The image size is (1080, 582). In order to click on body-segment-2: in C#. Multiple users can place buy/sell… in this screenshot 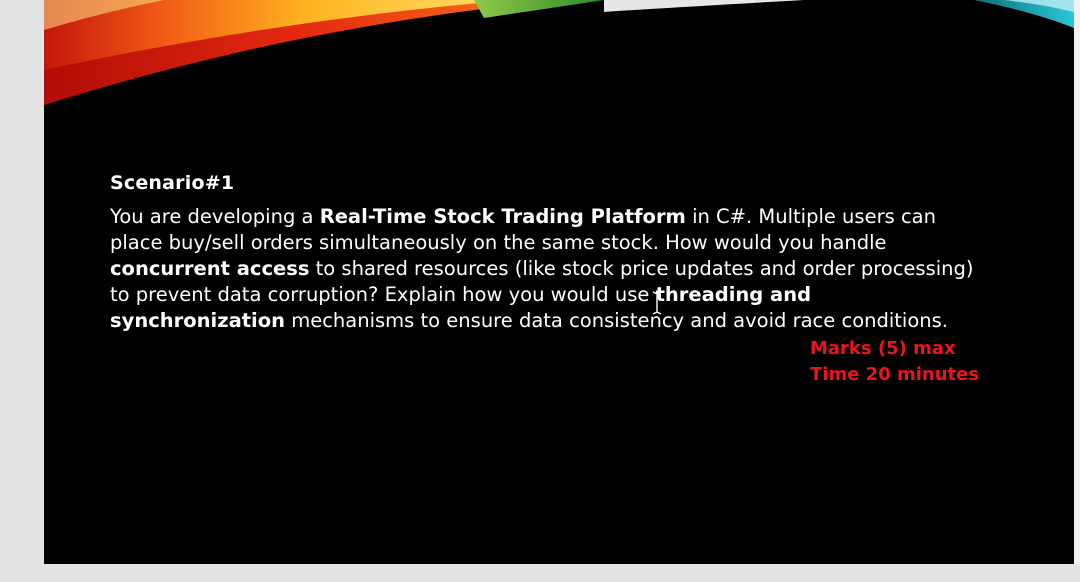, I will do `click(523, 229)`.